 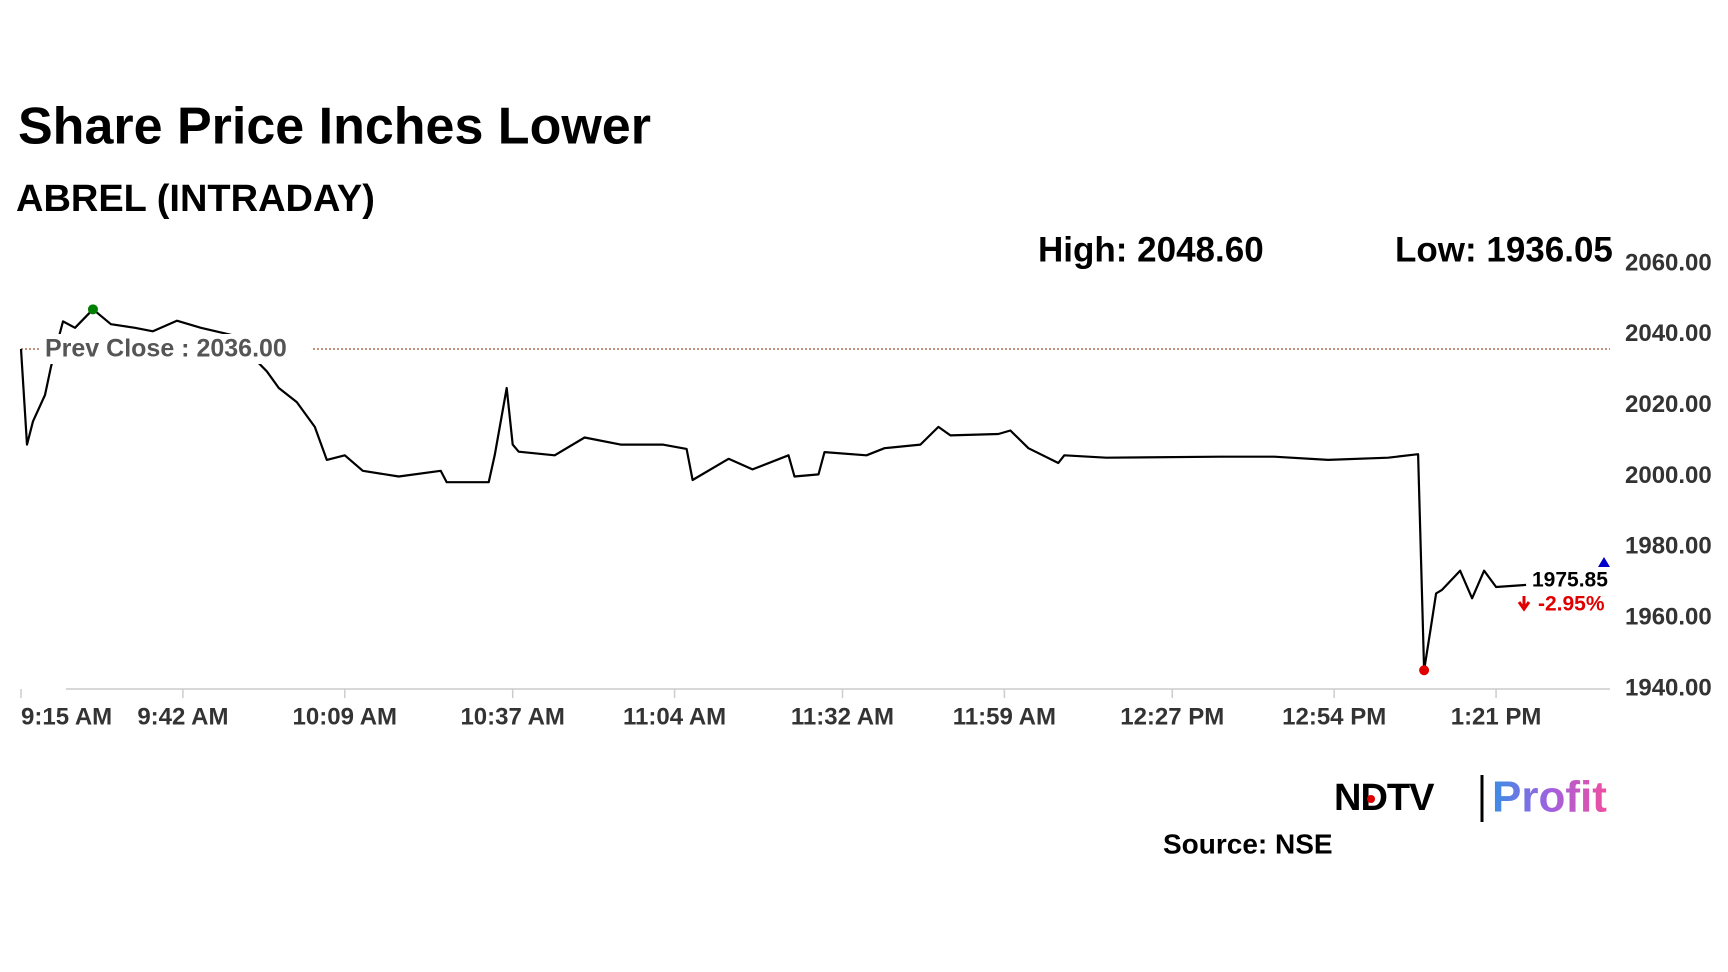 What do you see at coordinates (1384, 798) in the screenshot?
I see `logo-ndtv: NDTV` at bounding box center [1384, 798].